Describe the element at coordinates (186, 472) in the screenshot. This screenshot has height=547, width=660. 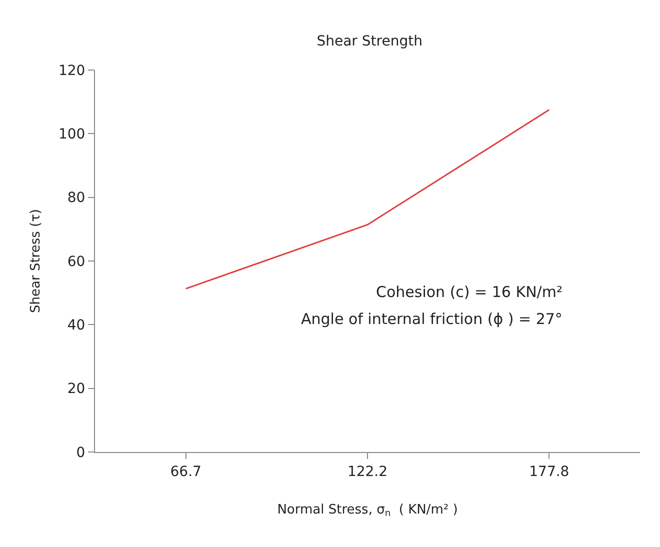
I see `x-tick-label: 66.7` at that location.